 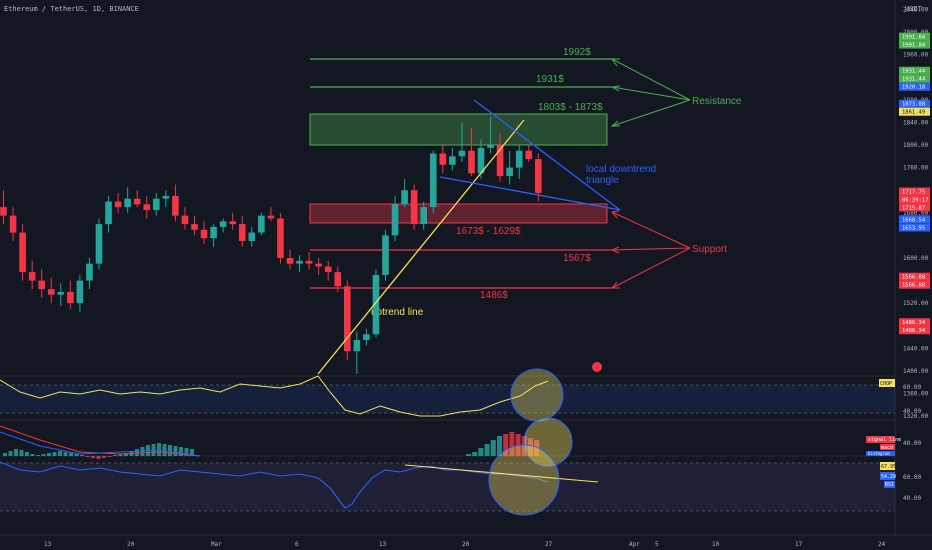 What do you see at coordinates (458, 213) in the screenshot?
I see `support-zone` at bounding box center [458, 213].